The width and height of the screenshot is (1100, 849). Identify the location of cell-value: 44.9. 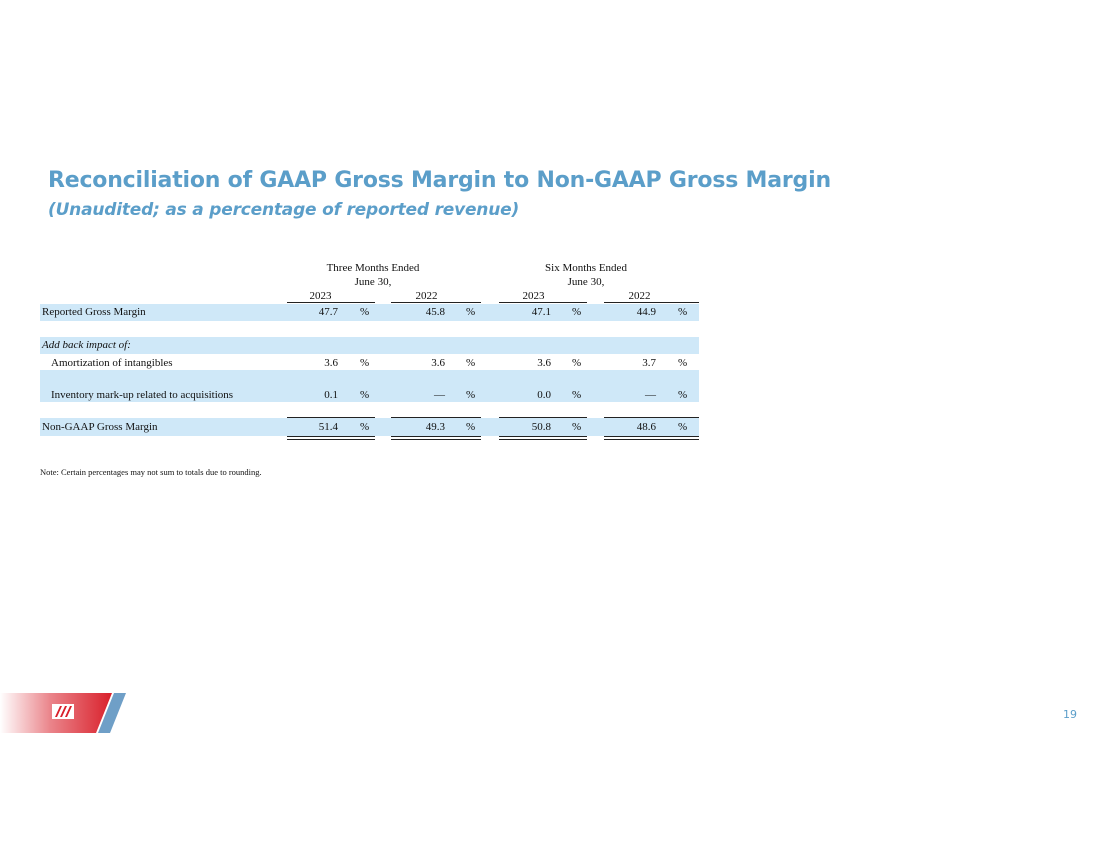
(646, 312).